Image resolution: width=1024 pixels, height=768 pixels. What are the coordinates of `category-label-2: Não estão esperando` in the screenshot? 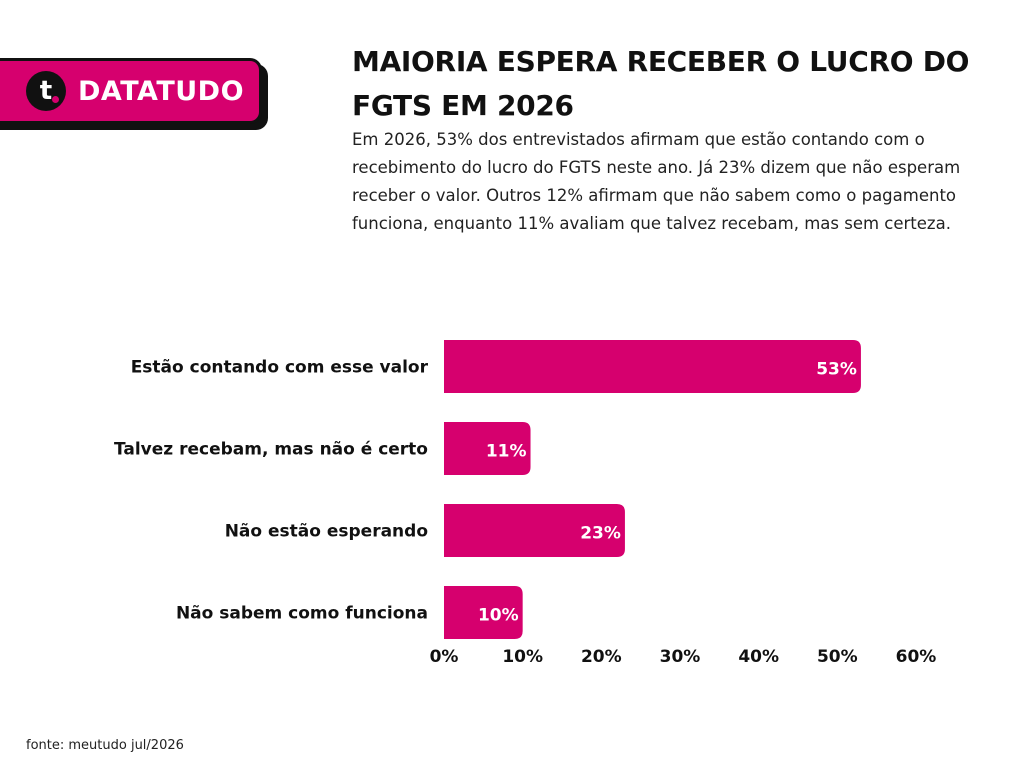 It's located at (326, 532).